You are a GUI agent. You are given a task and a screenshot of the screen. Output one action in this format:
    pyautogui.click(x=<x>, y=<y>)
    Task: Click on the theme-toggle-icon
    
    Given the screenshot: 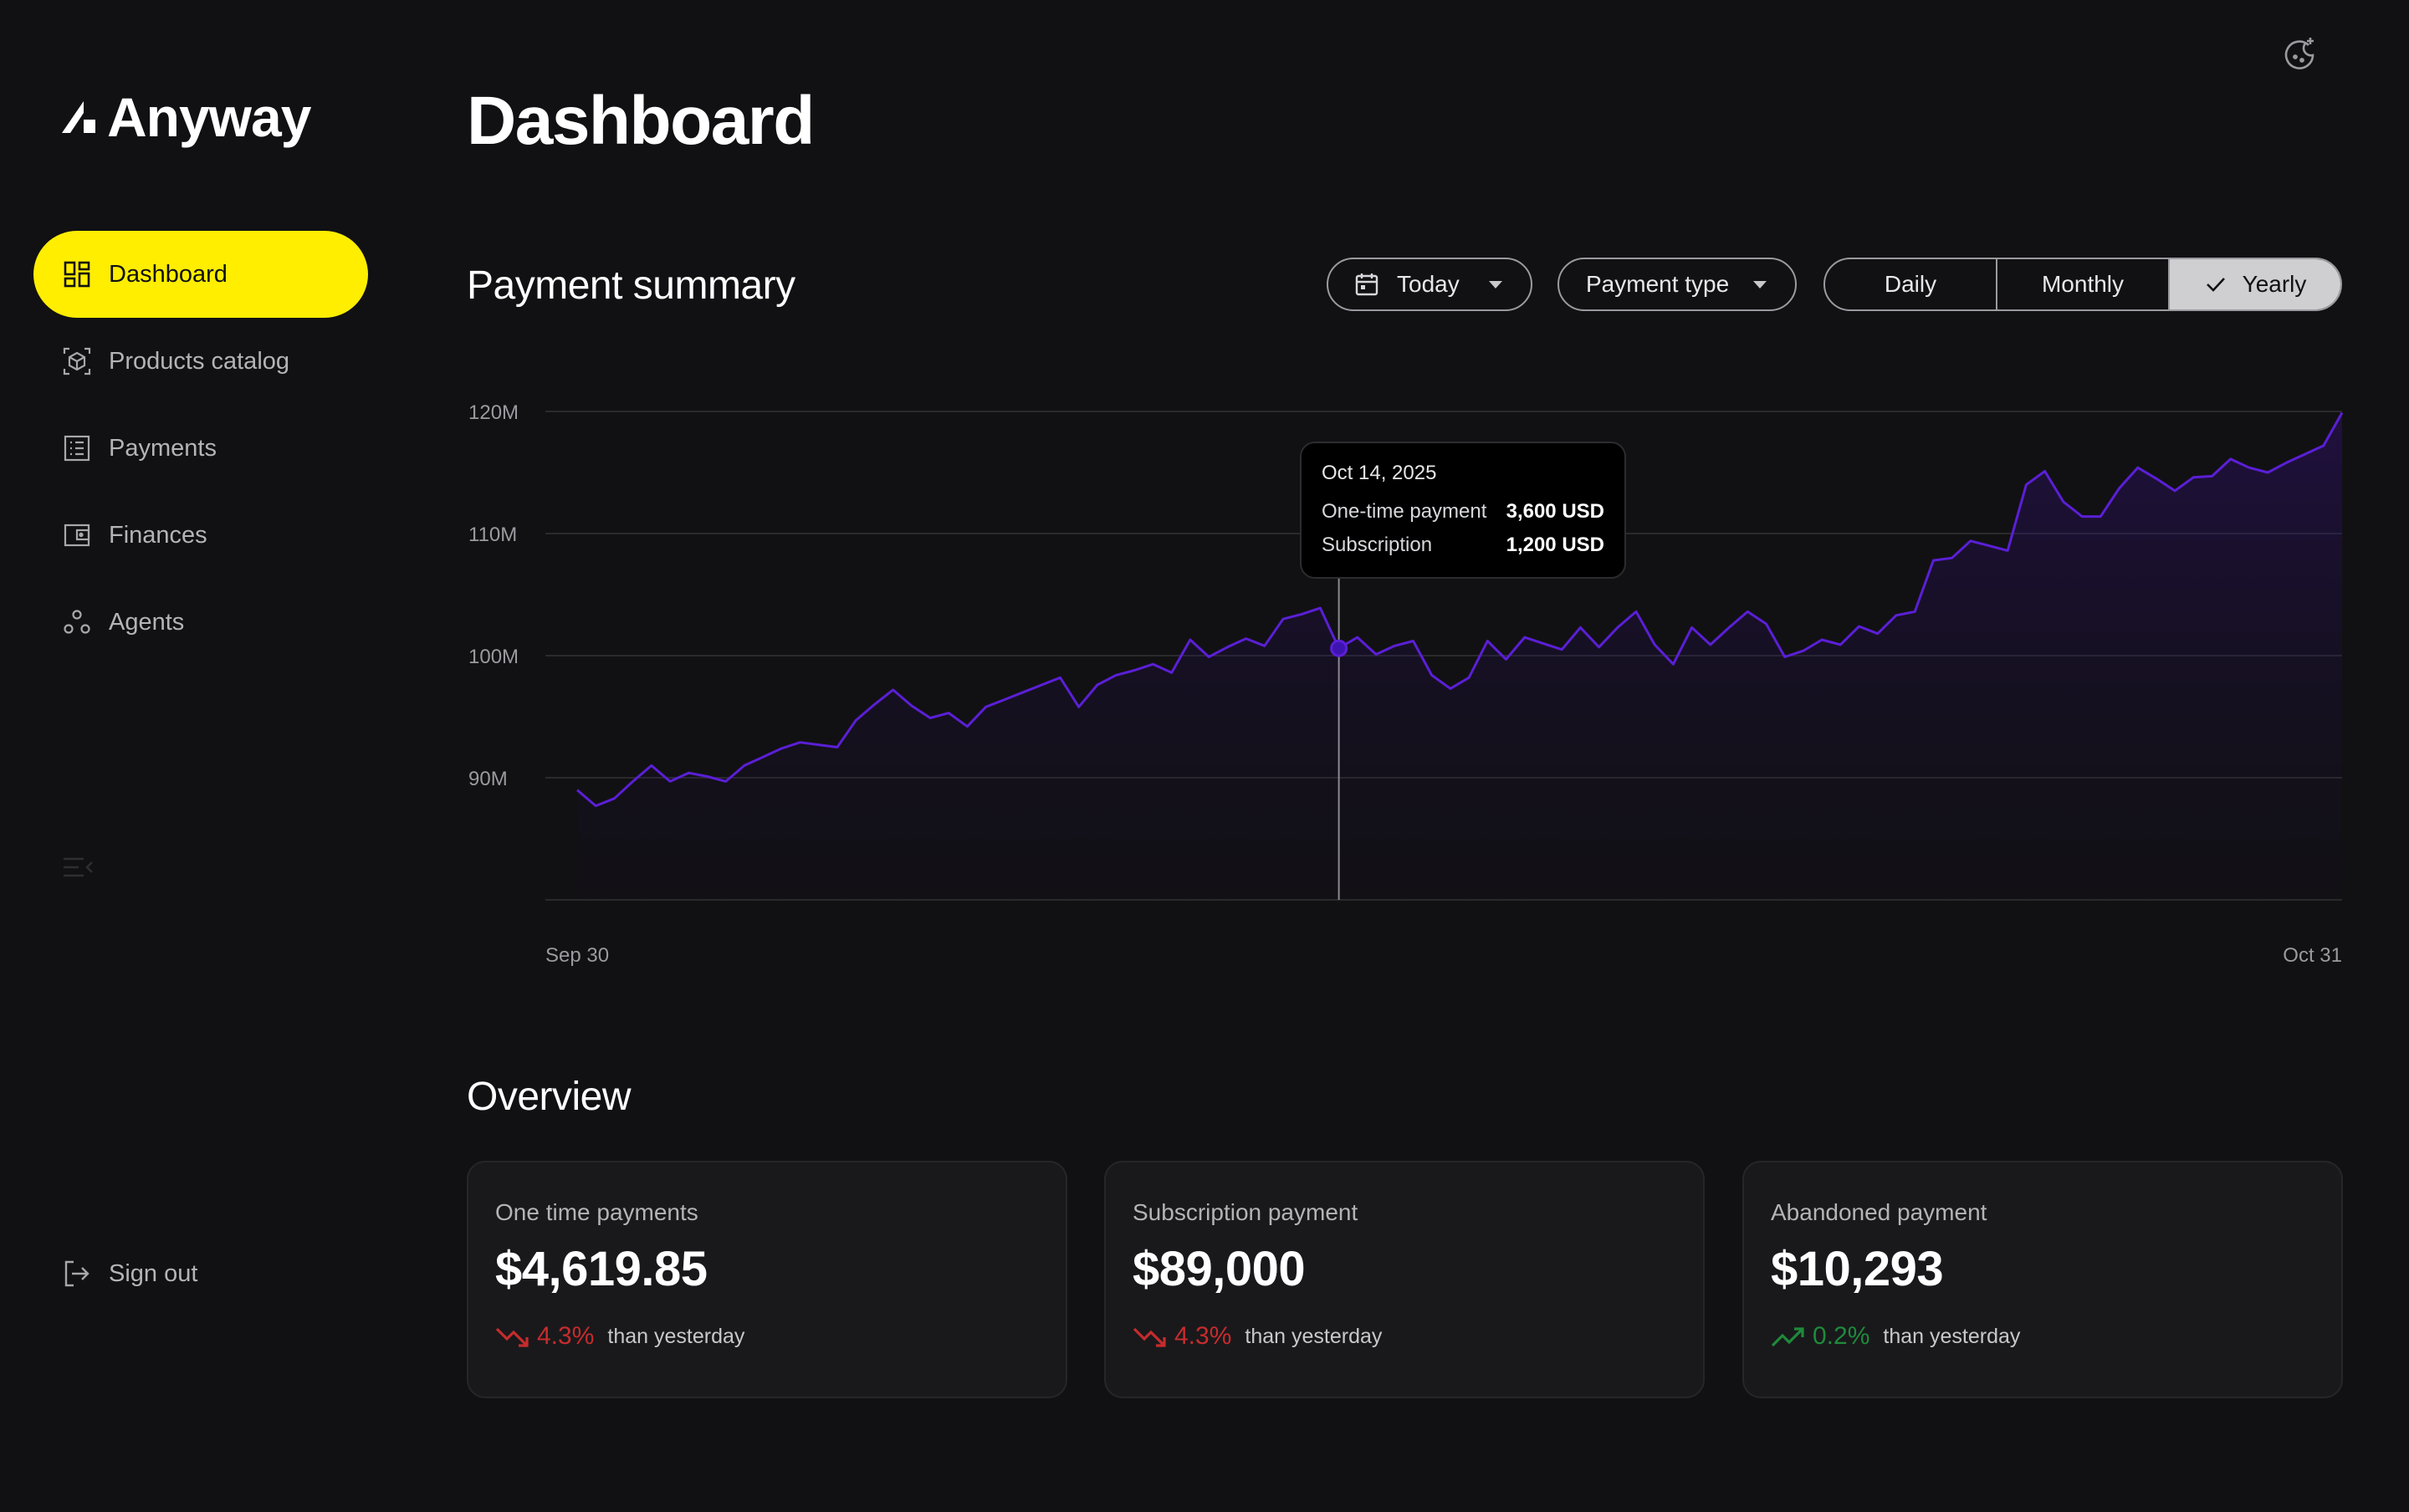 What is the action you would take?
    pyautogui.click(x=2300, y=53)
    